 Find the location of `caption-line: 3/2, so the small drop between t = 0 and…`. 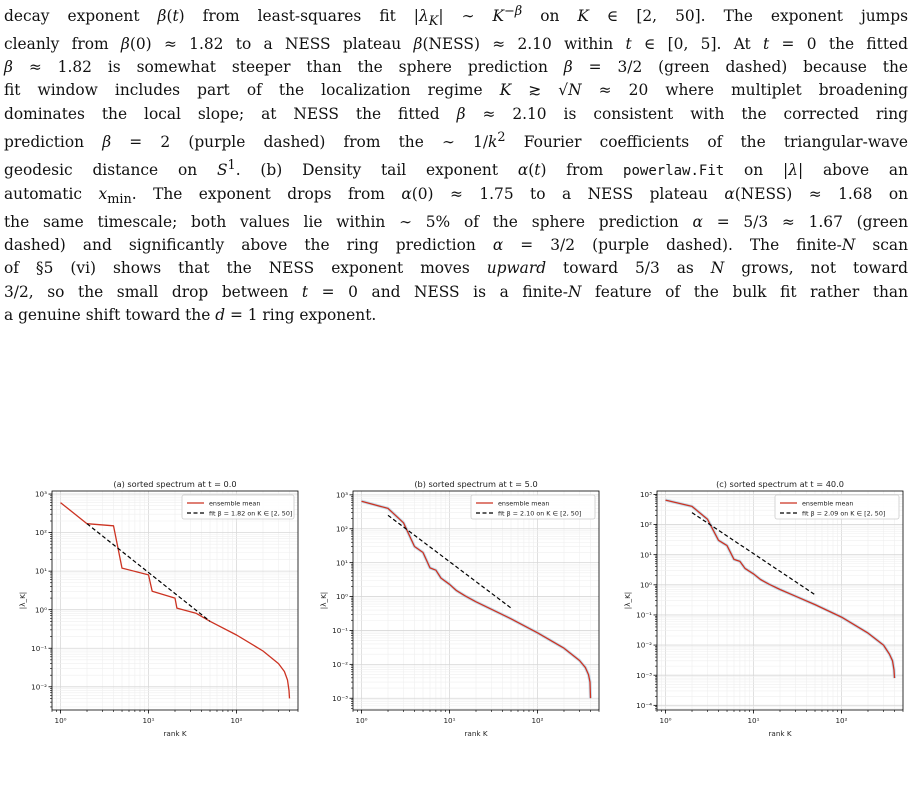

caption-line: 3/2, so the small drop between t = 0 and… is located at coordinates (456, 291).